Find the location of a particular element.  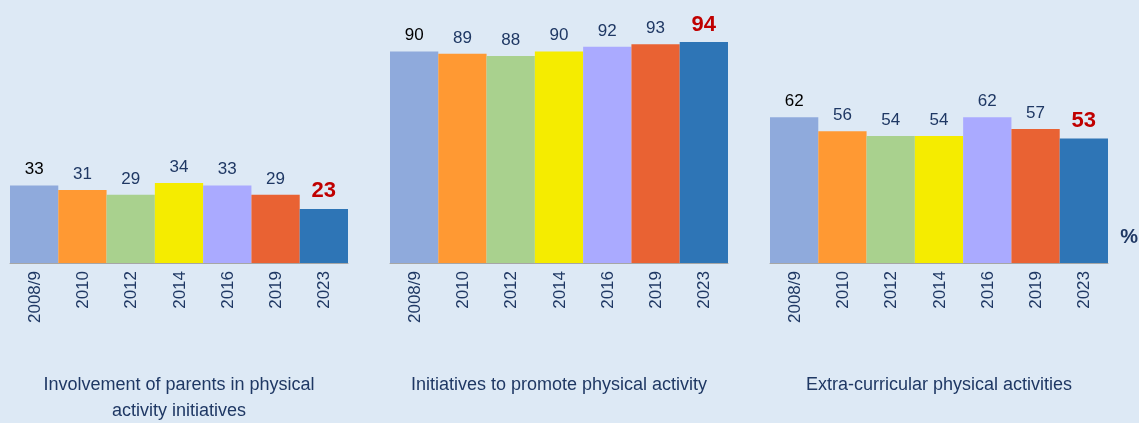

data-label: 88 is located at coordinates (511, 40).